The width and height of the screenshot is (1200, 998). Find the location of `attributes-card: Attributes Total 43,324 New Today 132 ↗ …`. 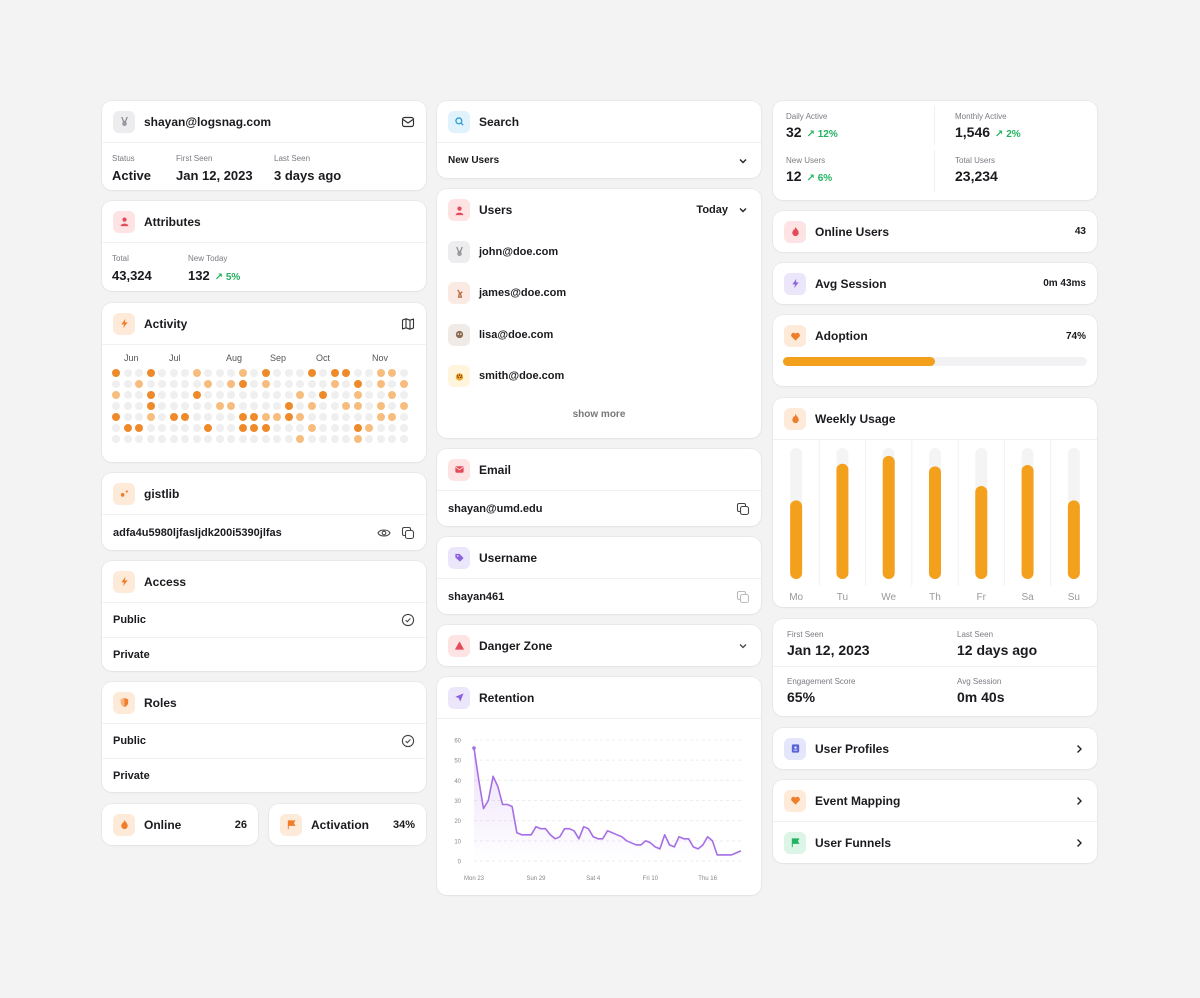

attributes-card: Attributes Total 43,324 New Today 132 ↗ … is located at coordinates (264, 246).